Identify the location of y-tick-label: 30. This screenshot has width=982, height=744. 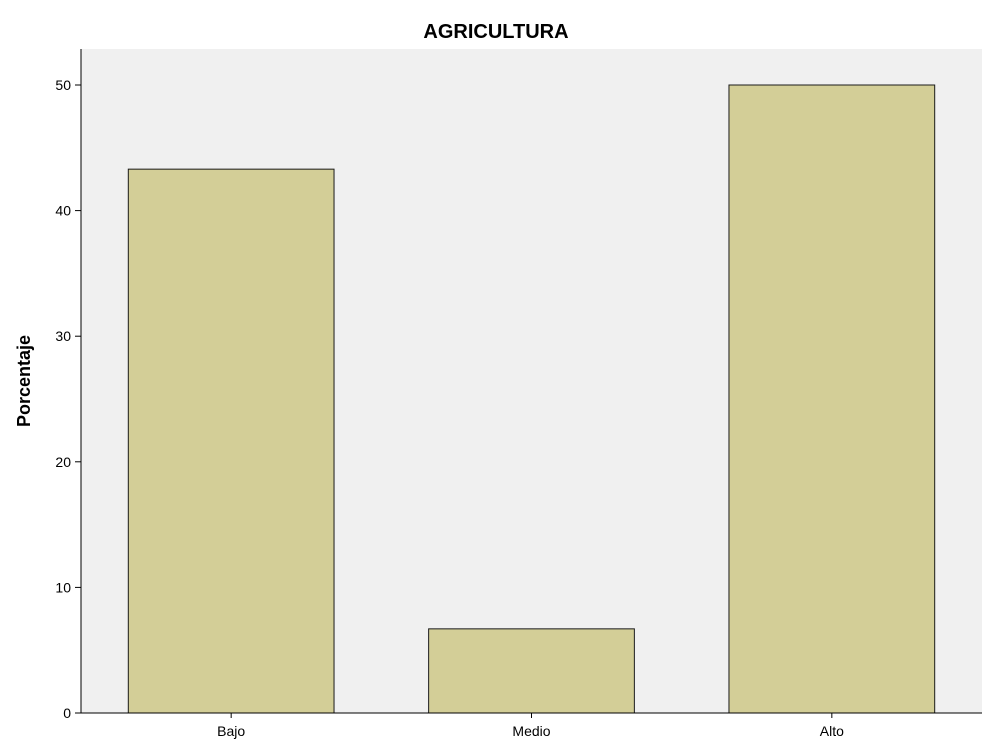
(63, 336).